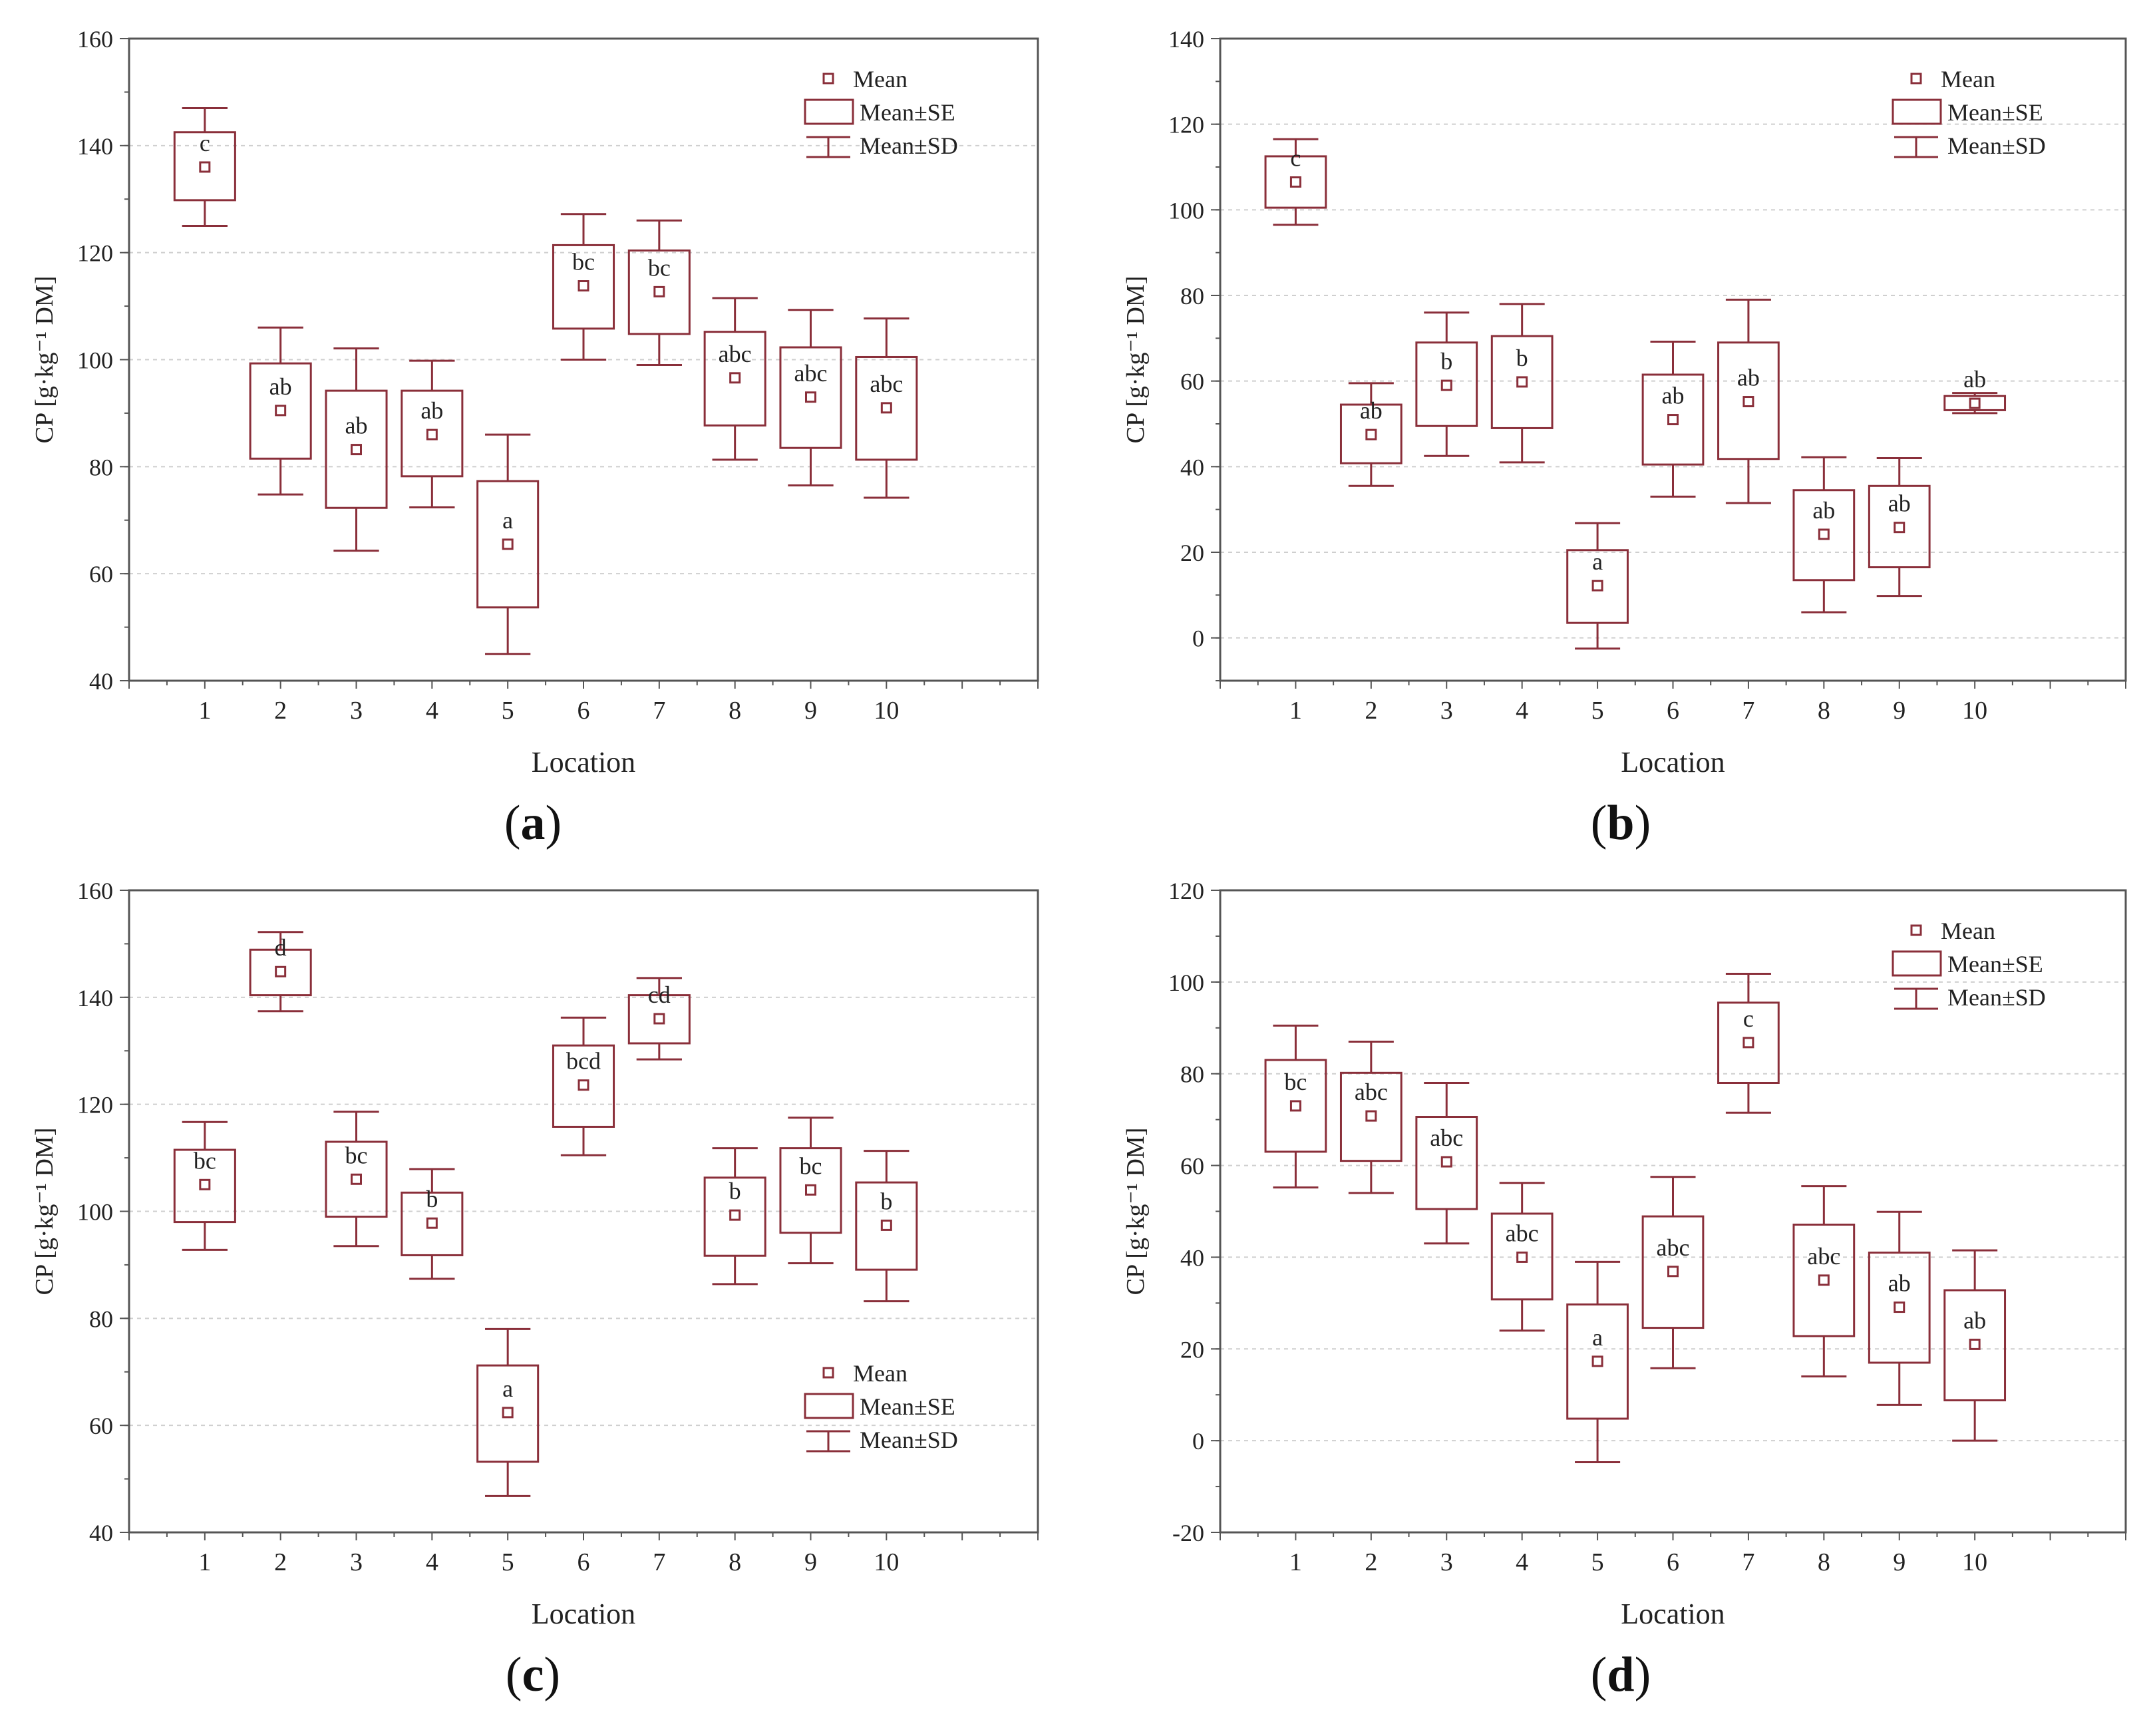  I want to click on x-tick-label: 10, so click(886, 711).